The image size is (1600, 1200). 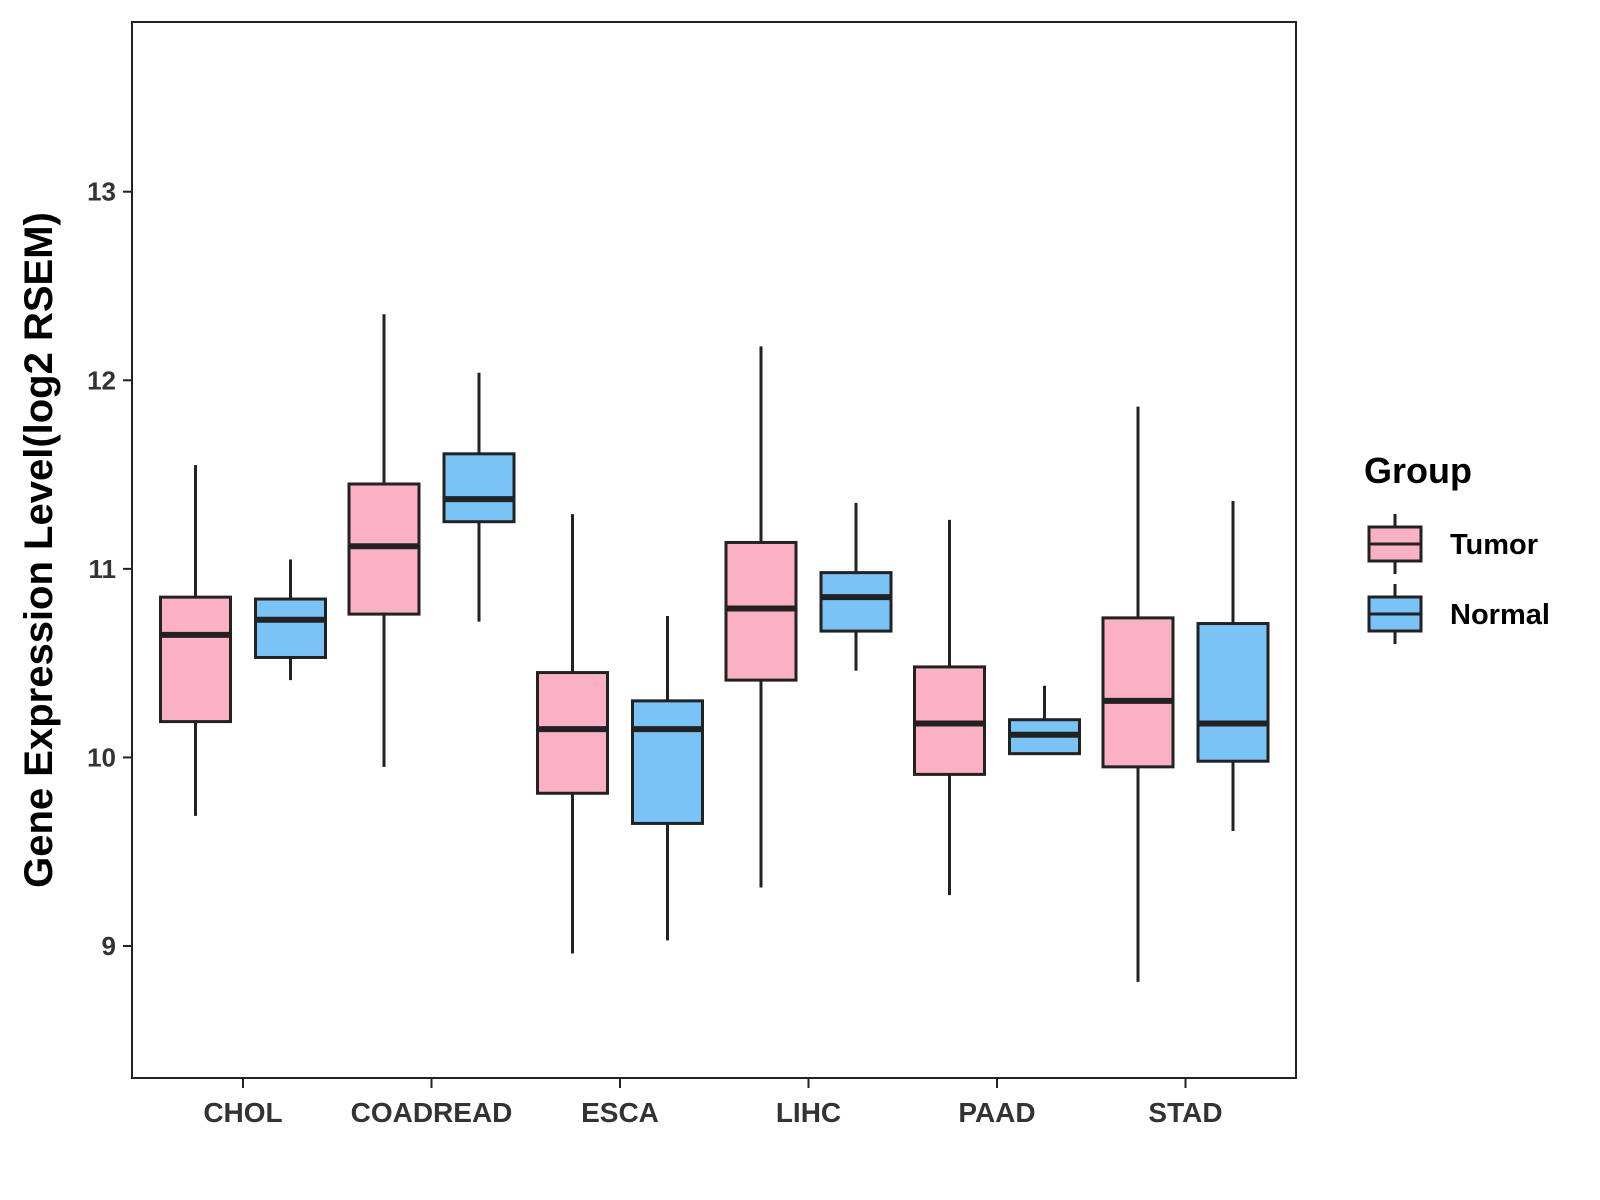 I want to click on x-tick-label: LIHC, so click(x=808, y=1112).